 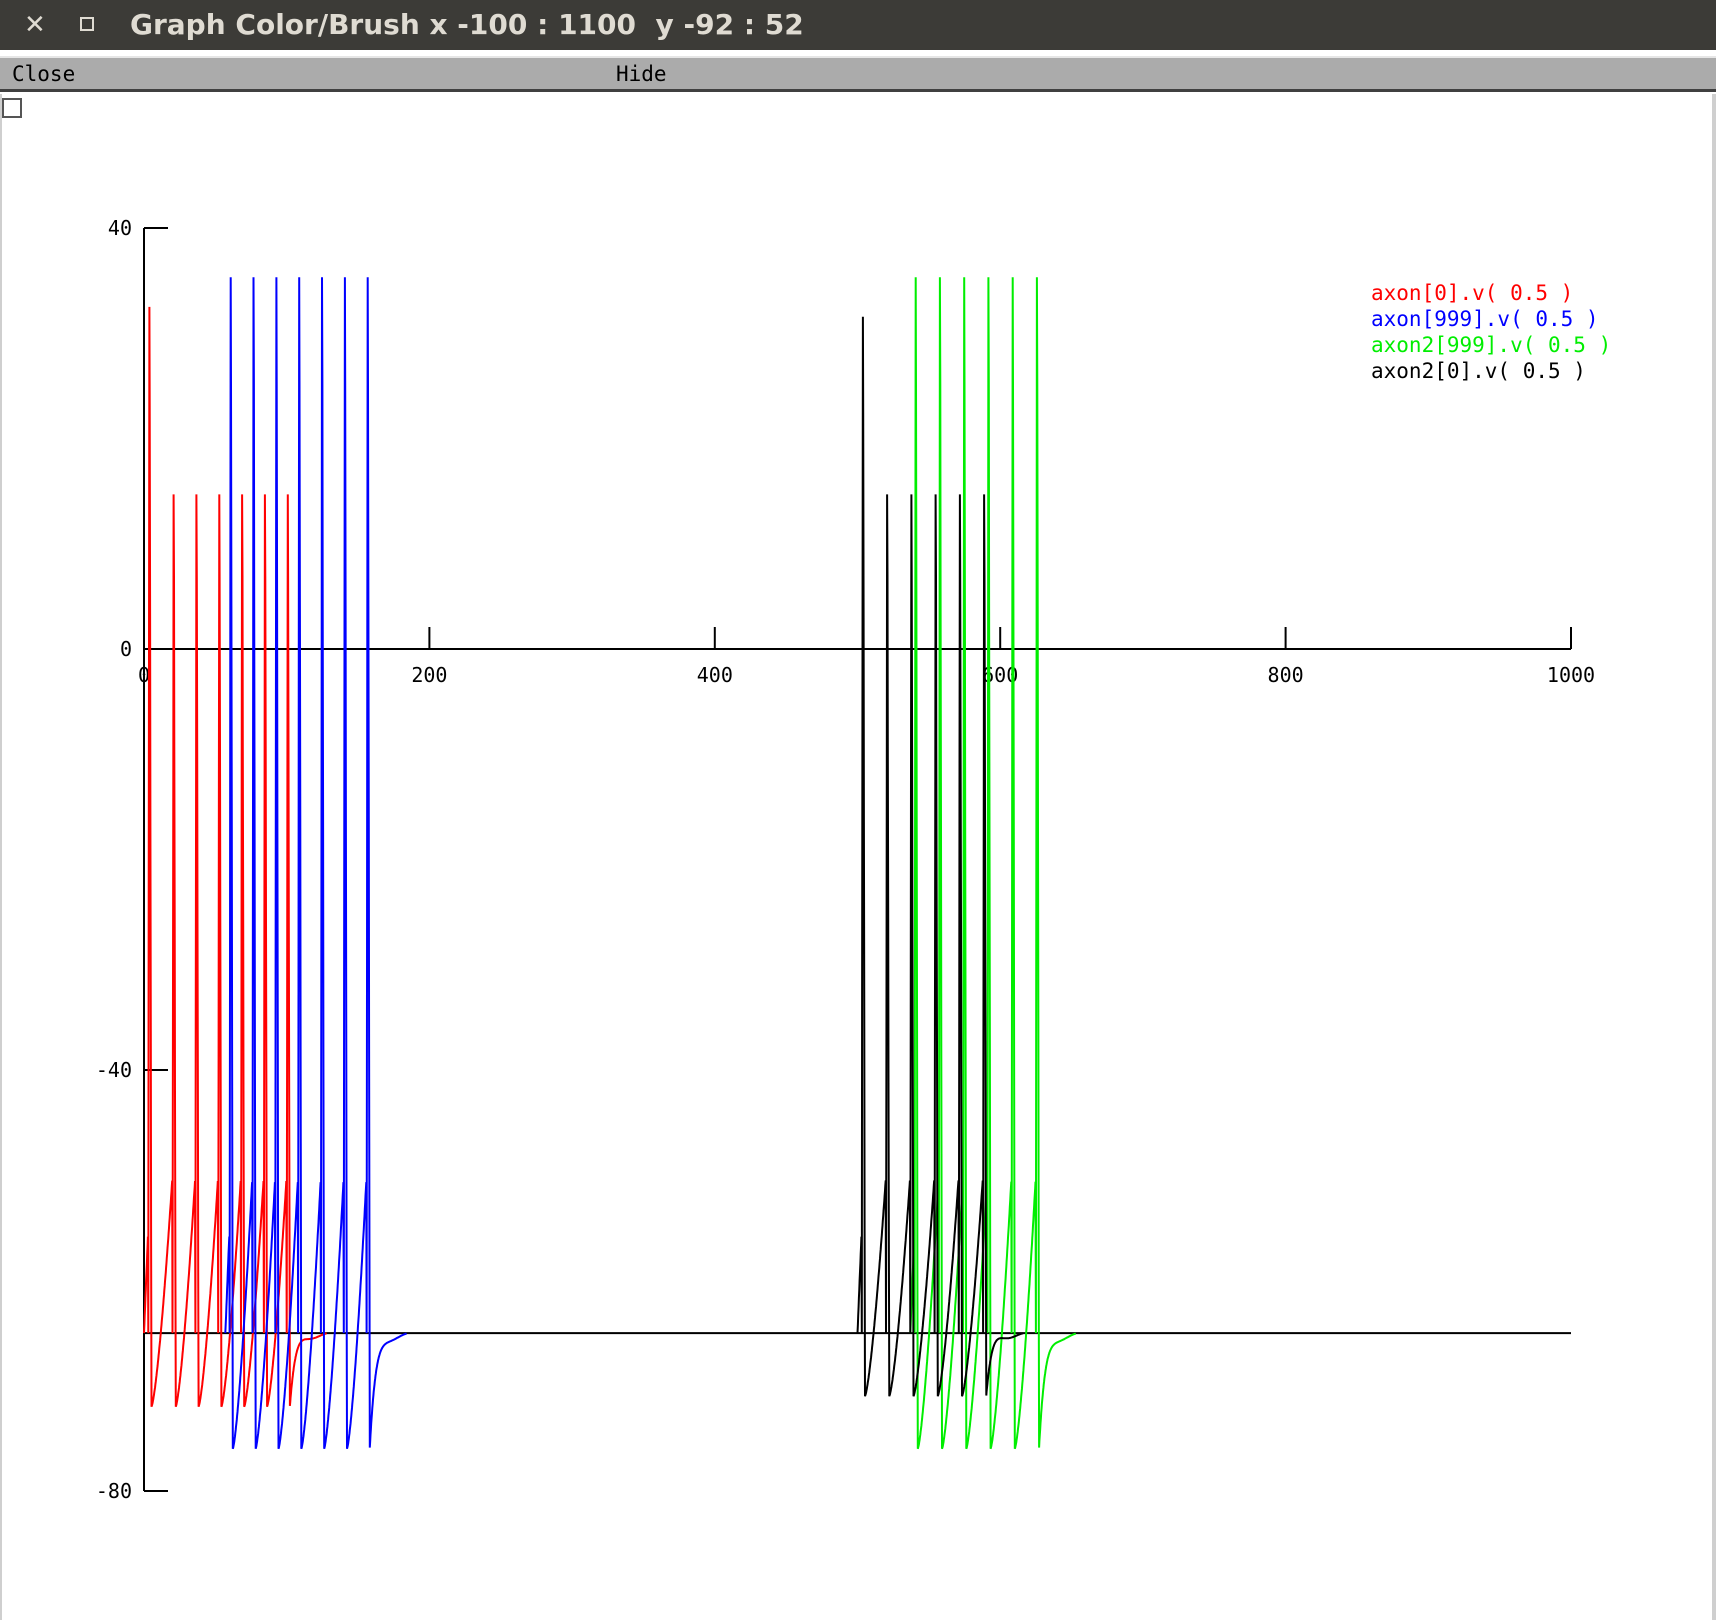 What do you see at coordinates (114, 1070) in the screenshot?
I see `y-tick-label: -40` at bounding box center [114, 1070].